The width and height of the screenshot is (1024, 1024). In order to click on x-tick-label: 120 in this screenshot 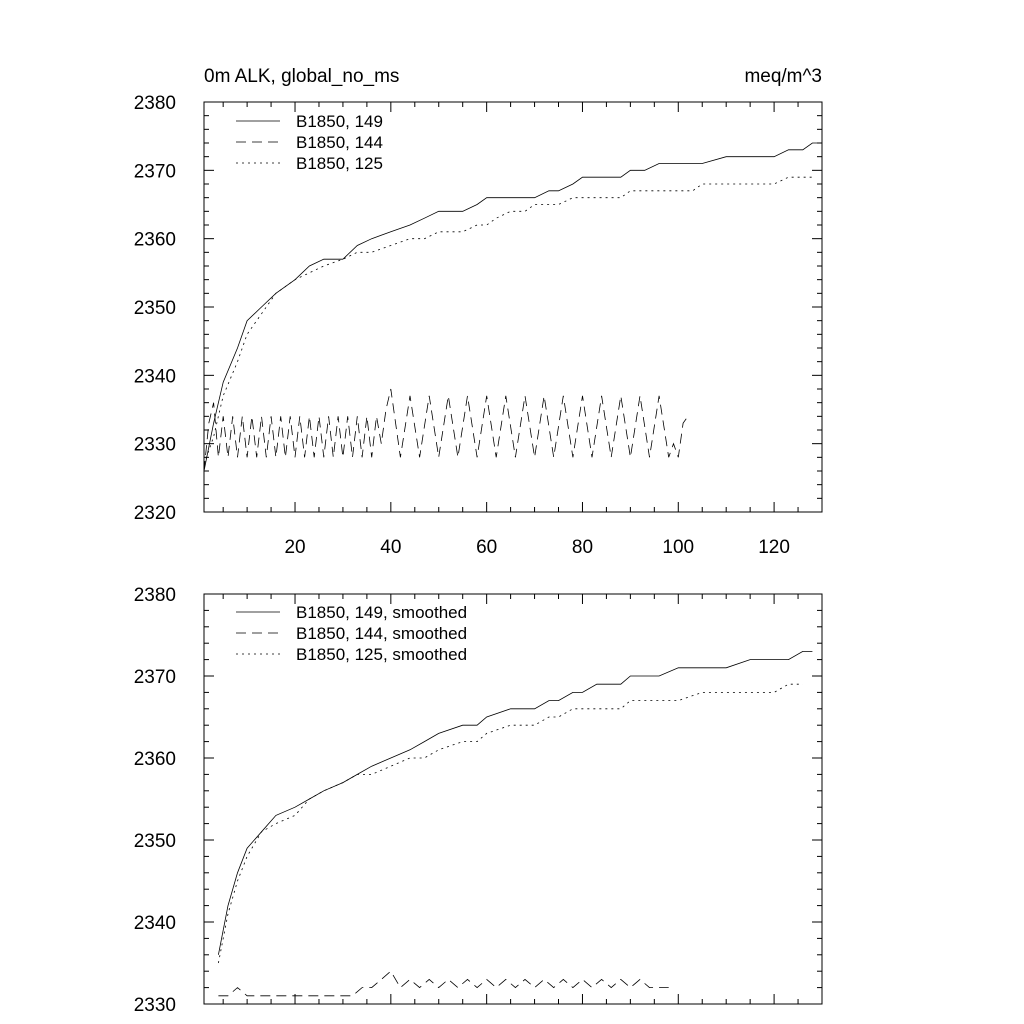, I will do `click(774, 547)`.